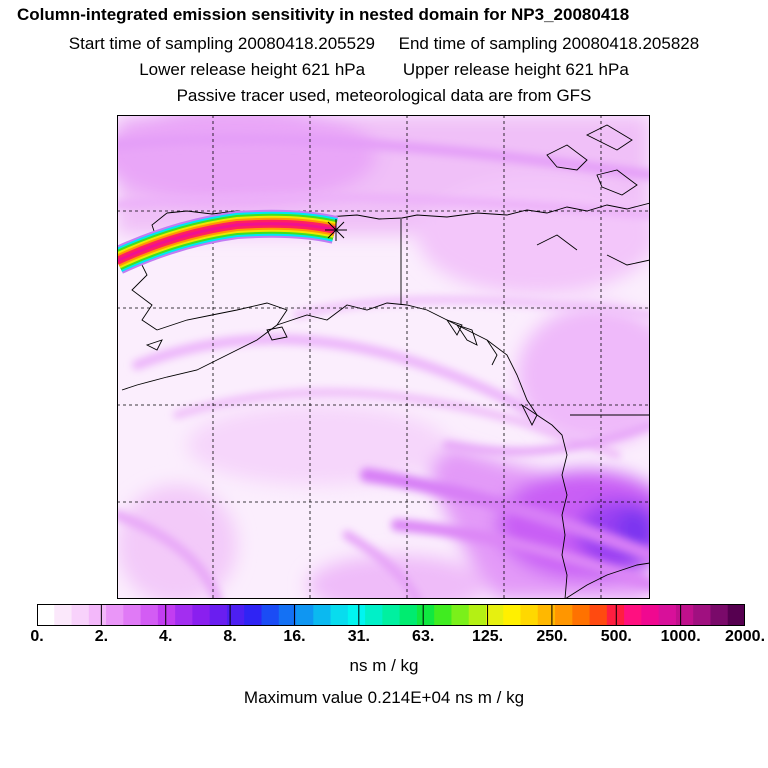 The height and width of the screenshot is (768, 768). I want to click on colorbar, so click(391, 615).